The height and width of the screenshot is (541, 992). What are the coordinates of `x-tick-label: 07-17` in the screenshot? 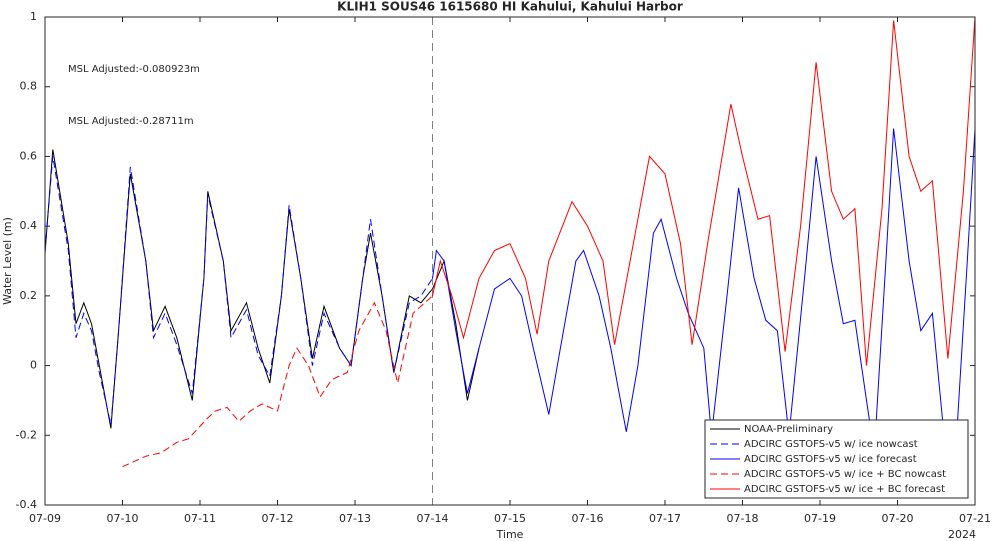 It's located at (665, 518).